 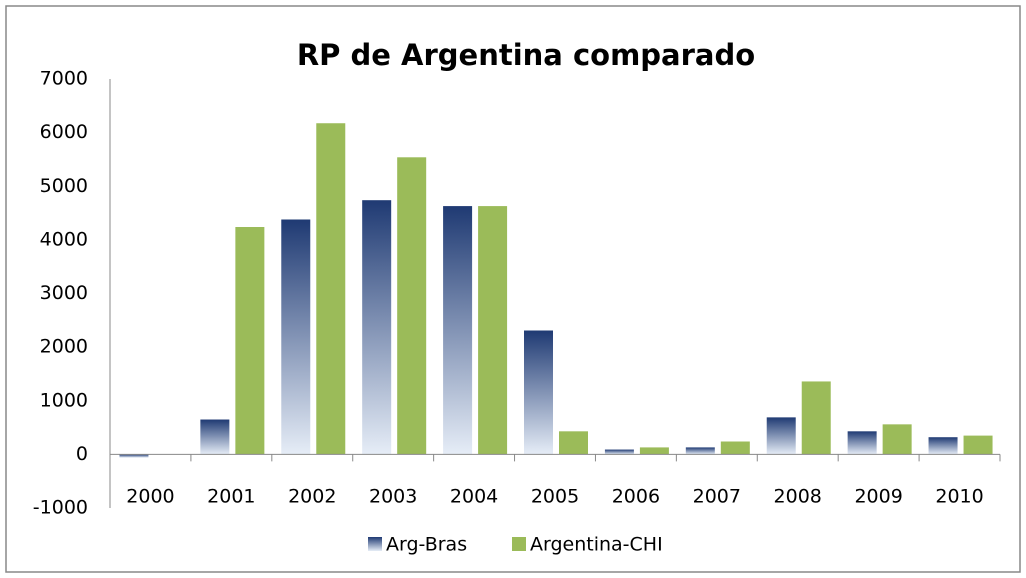 What do you see at coordinates (393, 497) in the screenshot?
I see `x-tick-label: 2003` at bounding box center [393, 497].